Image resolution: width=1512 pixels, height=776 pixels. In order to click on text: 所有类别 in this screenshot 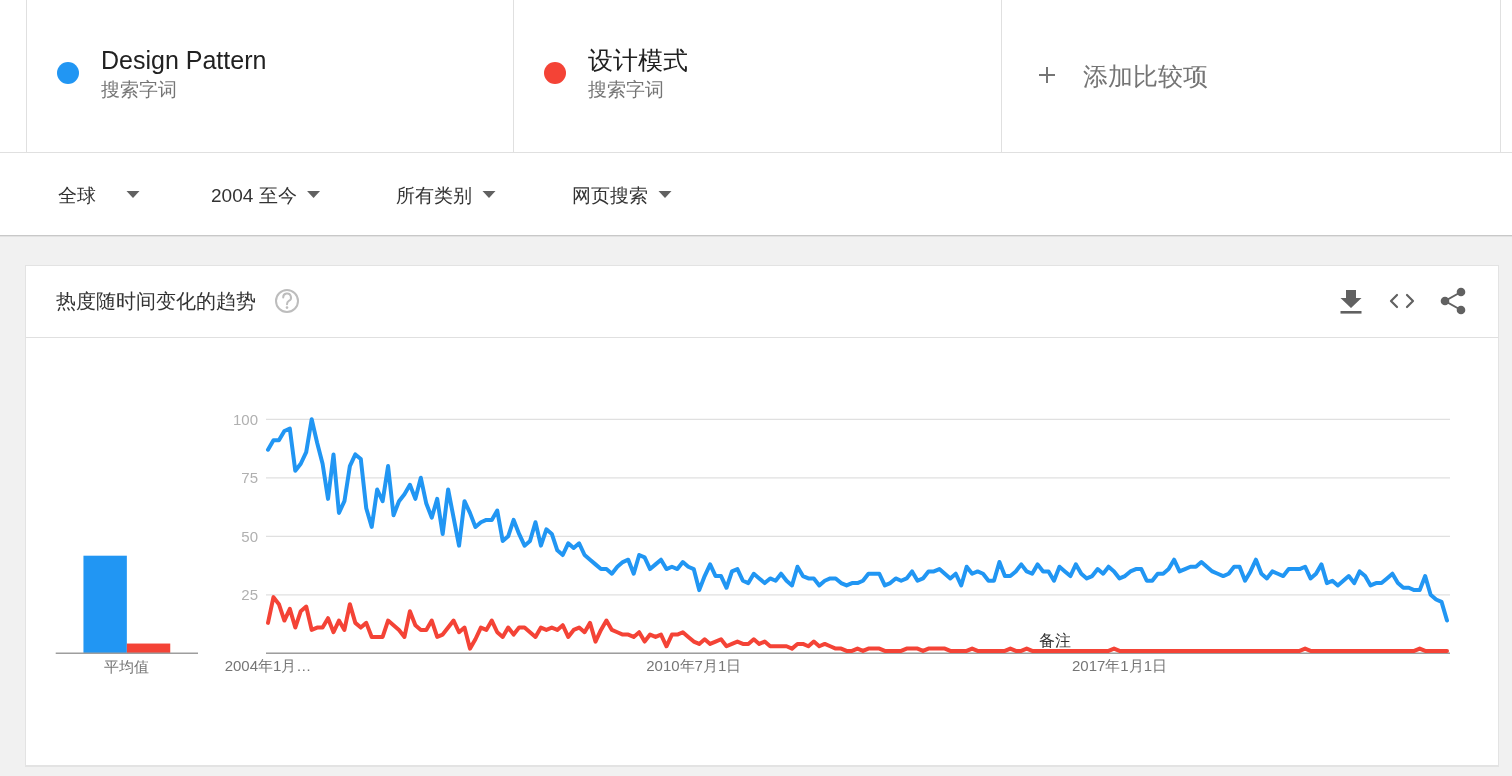, I will do `click(434, 195)`.